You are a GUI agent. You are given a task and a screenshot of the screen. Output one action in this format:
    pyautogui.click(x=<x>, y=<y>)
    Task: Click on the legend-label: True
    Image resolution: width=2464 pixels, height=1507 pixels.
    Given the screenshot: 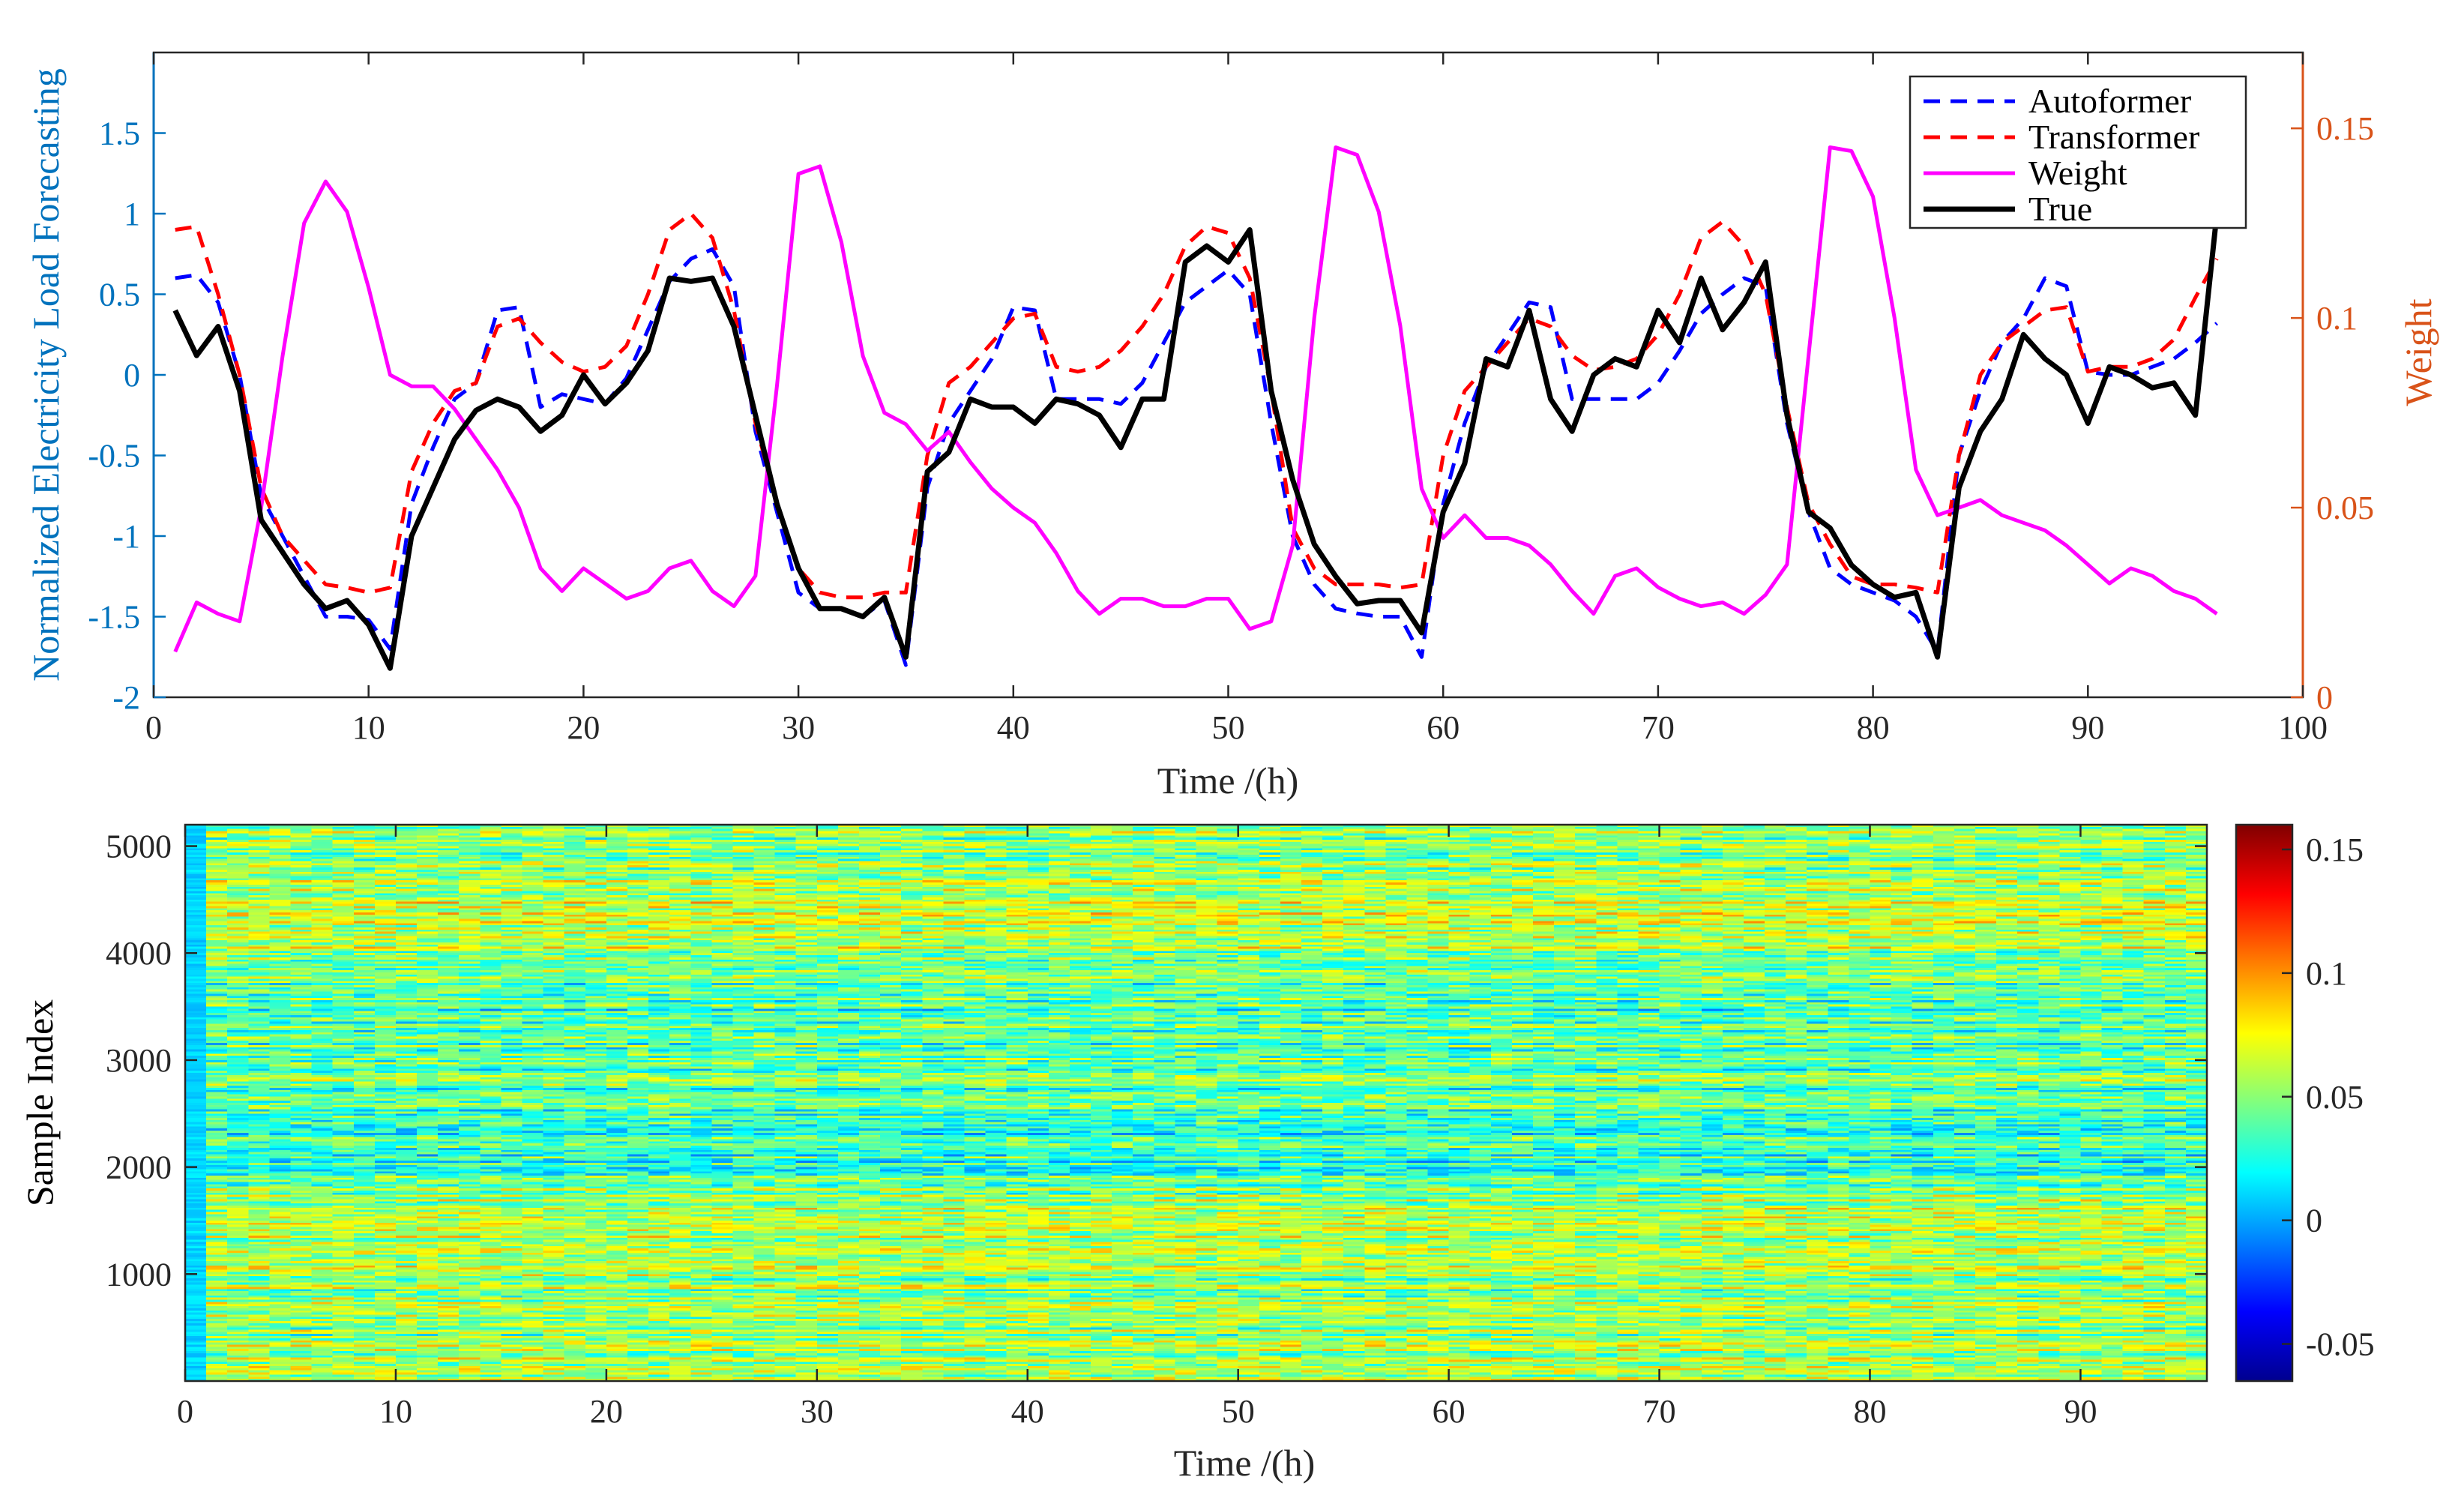 What is the action you would take?
    pyautogui.click(x=2060, y=209)
    